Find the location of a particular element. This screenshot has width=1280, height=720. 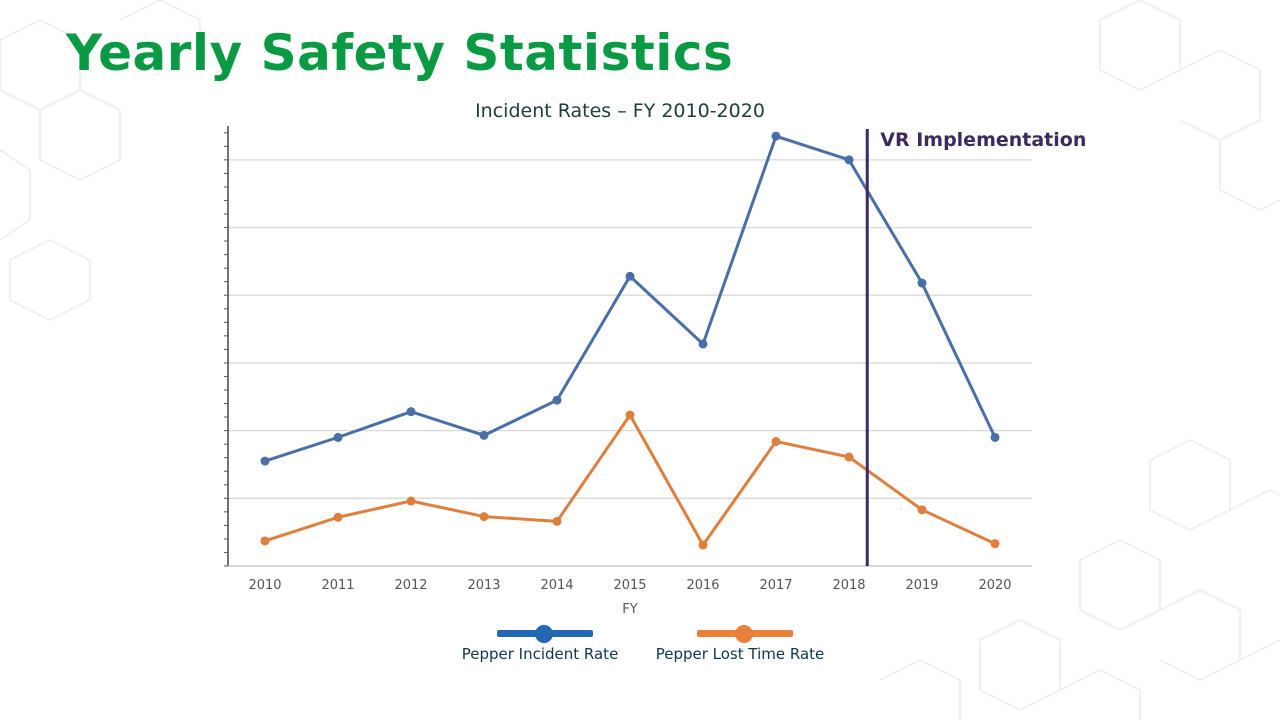

legend-dot-lost-time-rate is located at coordinates (744, 634).